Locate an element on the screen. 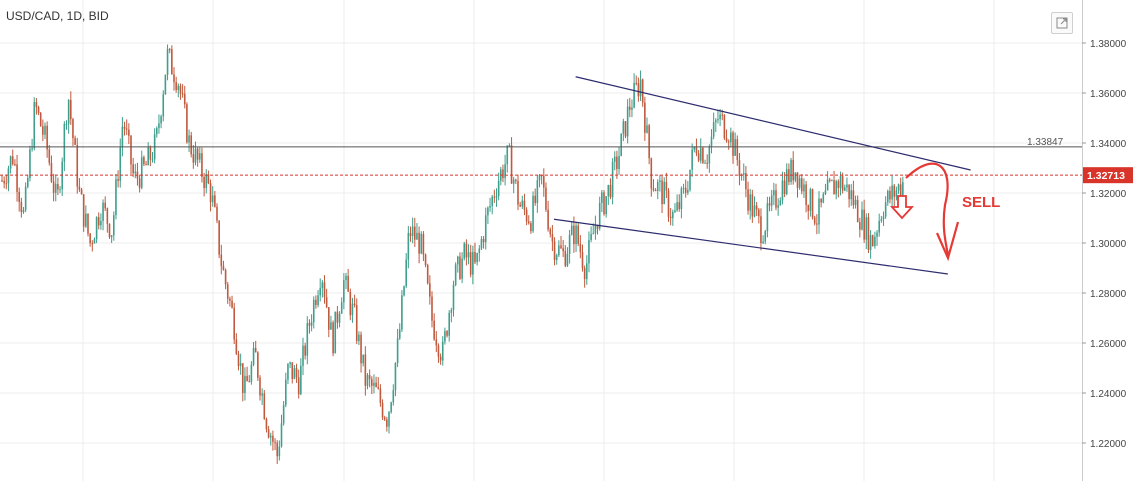 The width and height of the screenshot is (1133, 486). expand-button is located at coordinates (1062, 23).